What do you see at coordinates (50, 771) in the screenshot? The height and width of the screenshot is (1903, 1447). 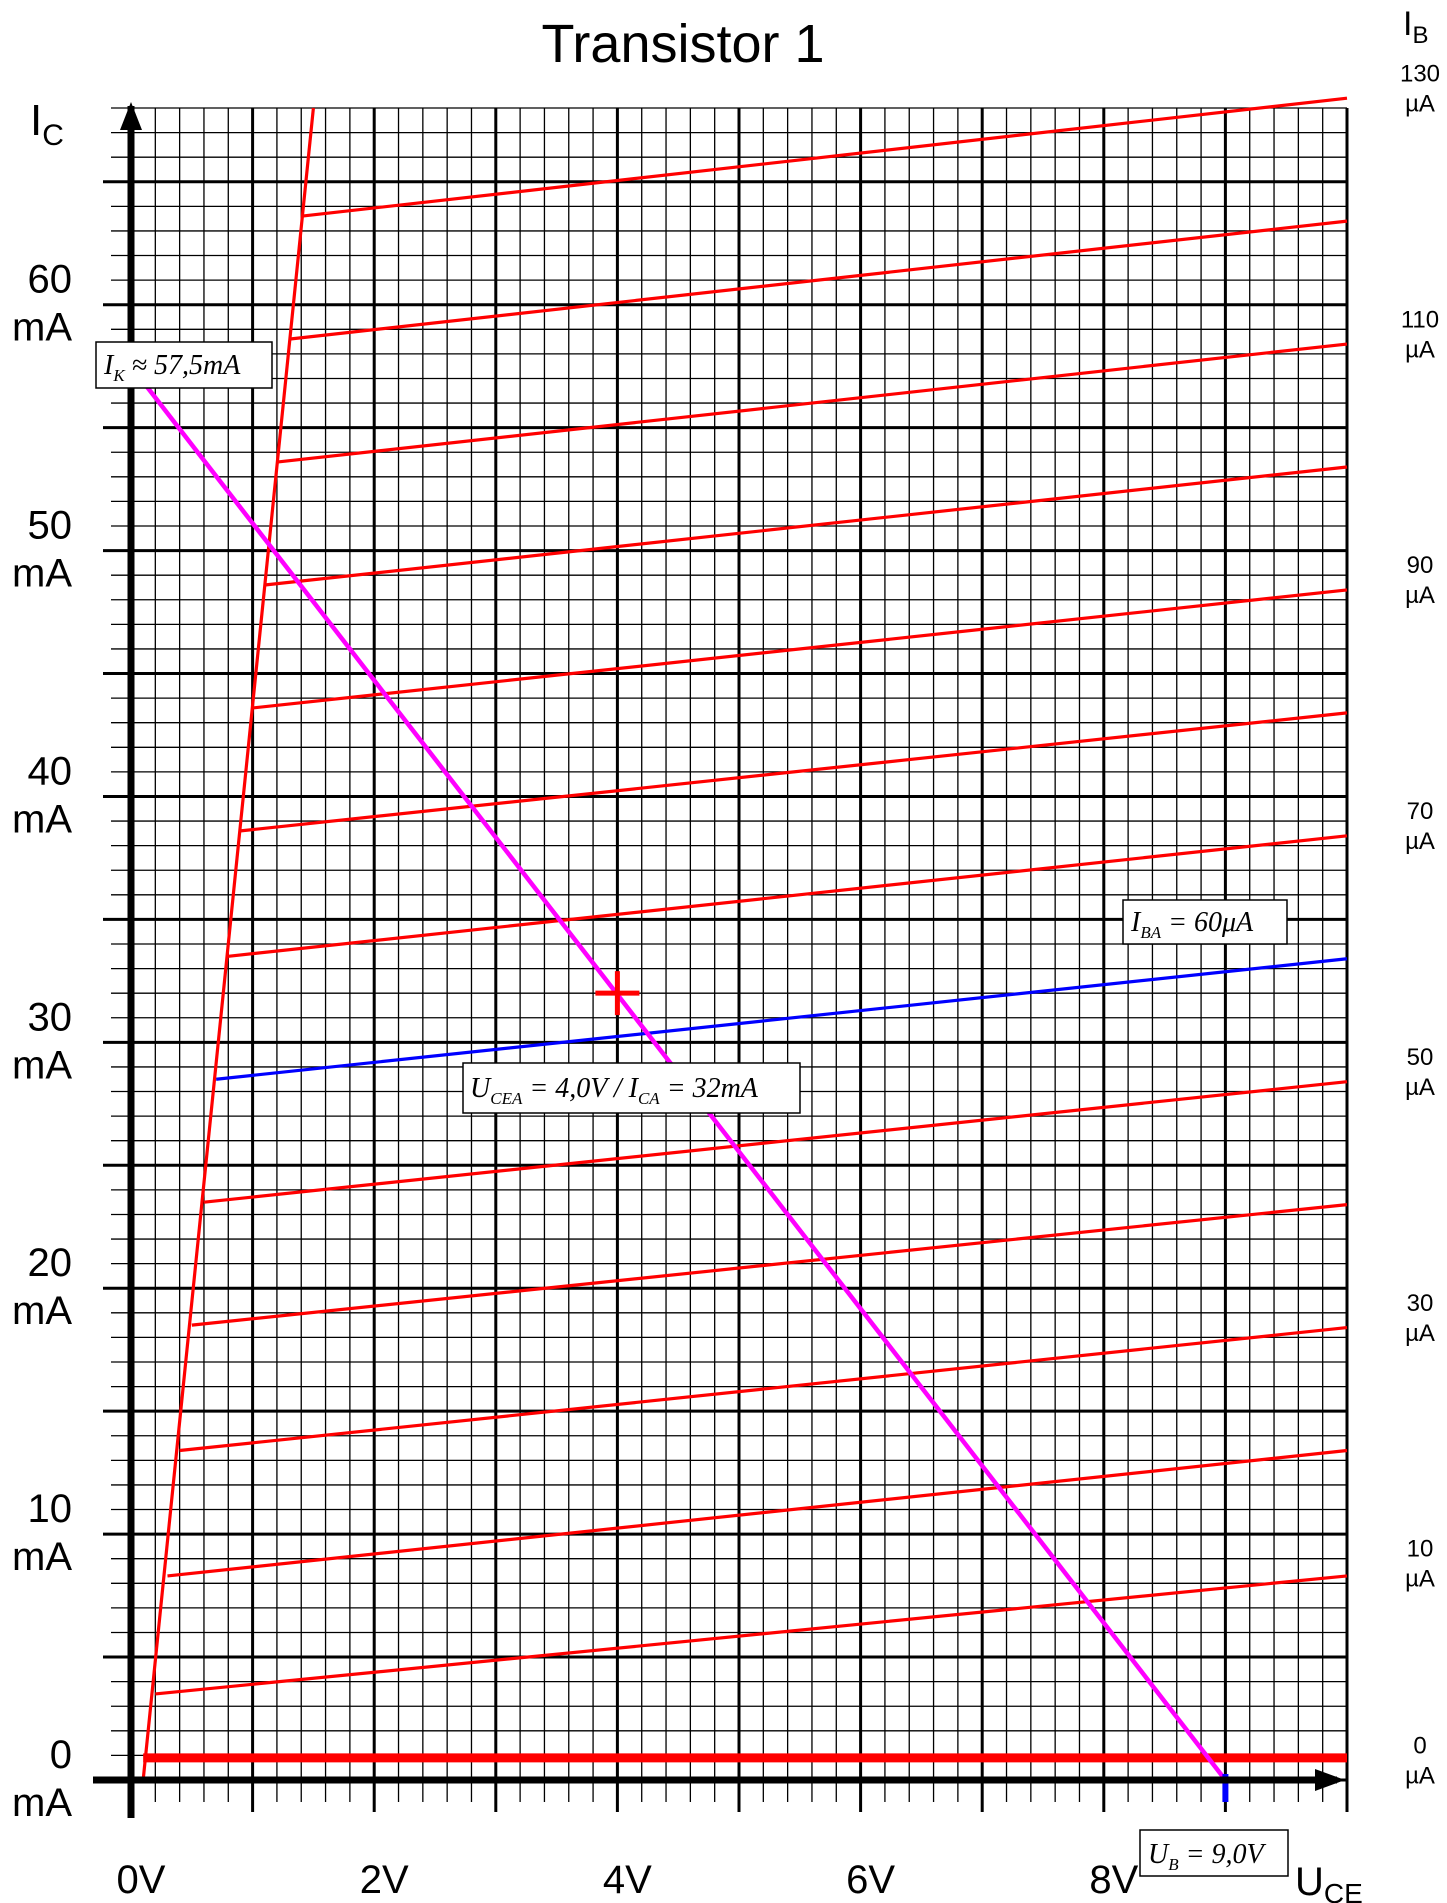 I see `y-tick-label: 40` at bounding box center [50, 771].